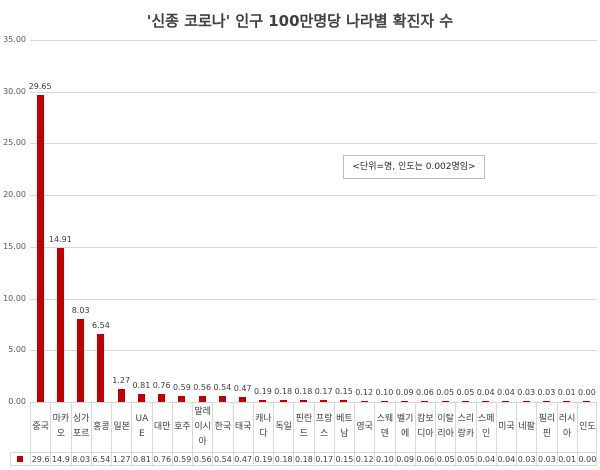 The width and height of the screenshot is (600, 470). What do you see at coordinates (181, 387) in the screenshot?
I see `data-label: 0.59` at bounding box center [181, 387].